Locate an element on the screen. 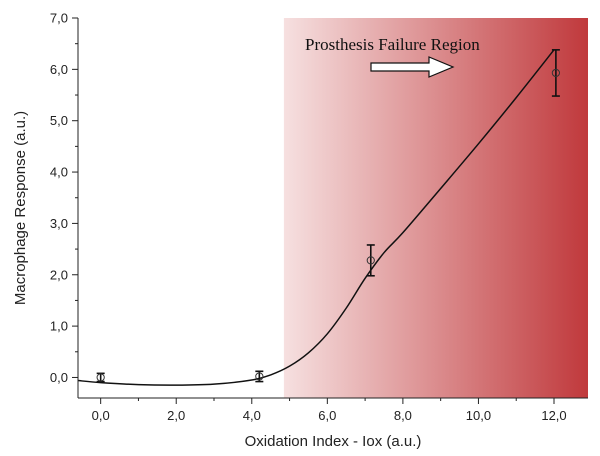  y-tick-label: 2,0 is located at coordinates (59, 274).